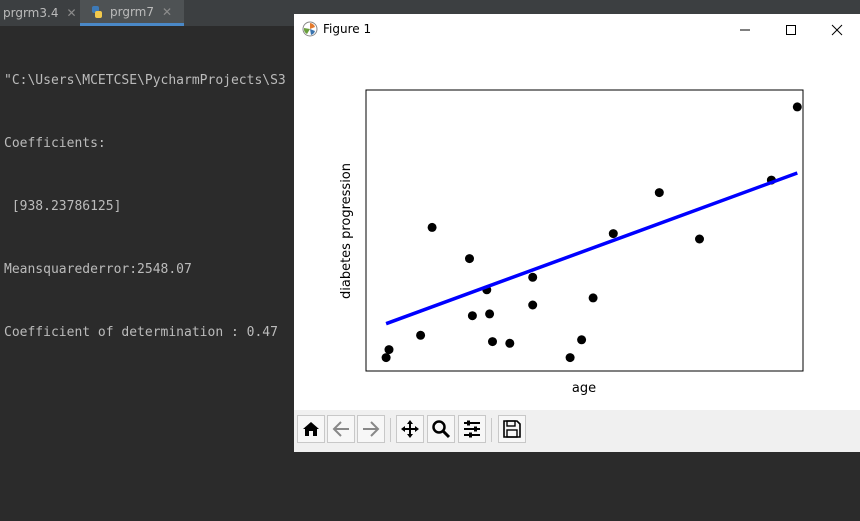 This screenshot has height=521, width=860. I want to click on close-button, so click(837, 29).